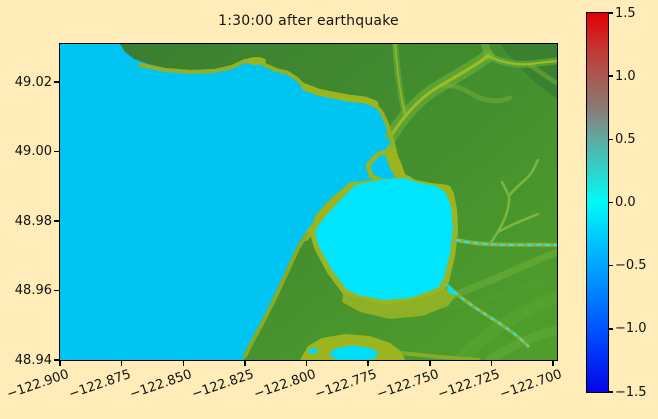  I want to click on isthmus-lowland, so click(399, 303).